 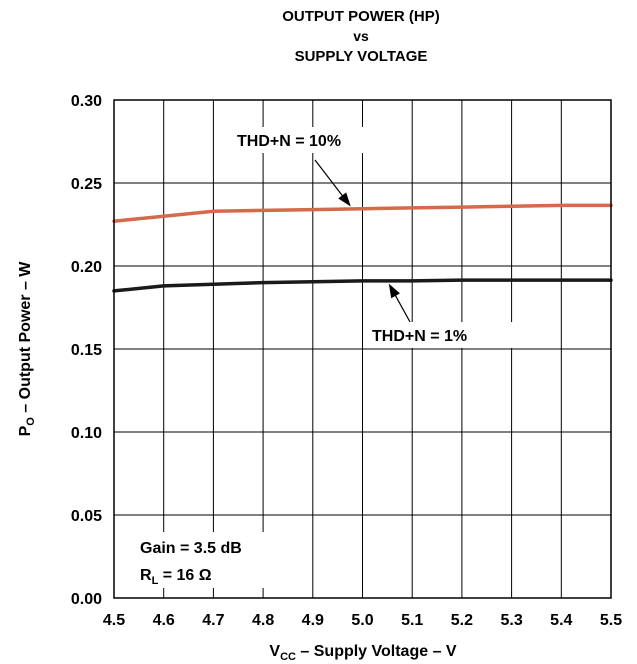 I want to click on y-tick-label: 0.25, so click(x=86, y=184).